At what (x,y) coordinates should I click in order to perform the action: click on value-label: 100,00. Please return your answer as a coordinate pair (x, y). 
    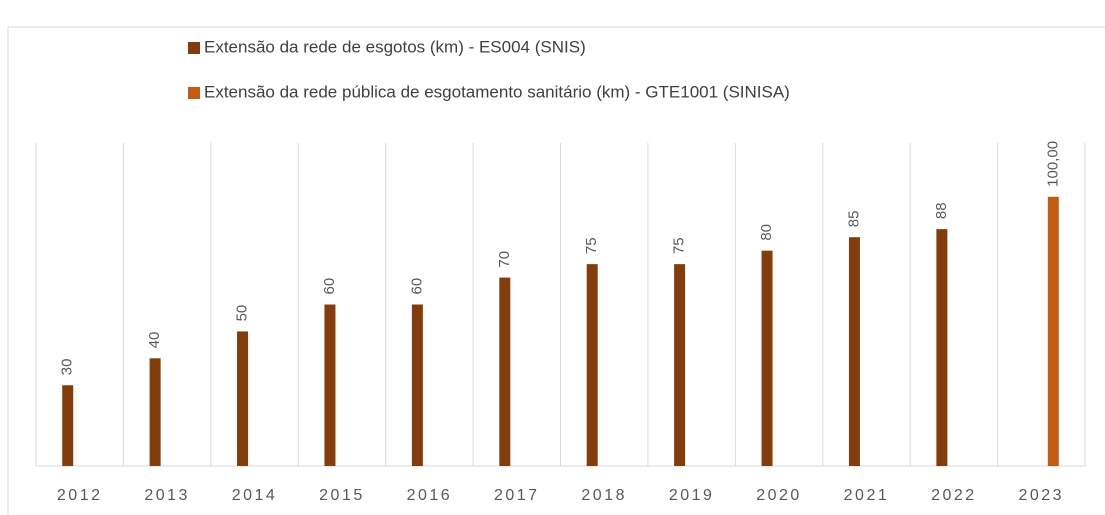
    Looking at the image, I should click on (1052, 164).